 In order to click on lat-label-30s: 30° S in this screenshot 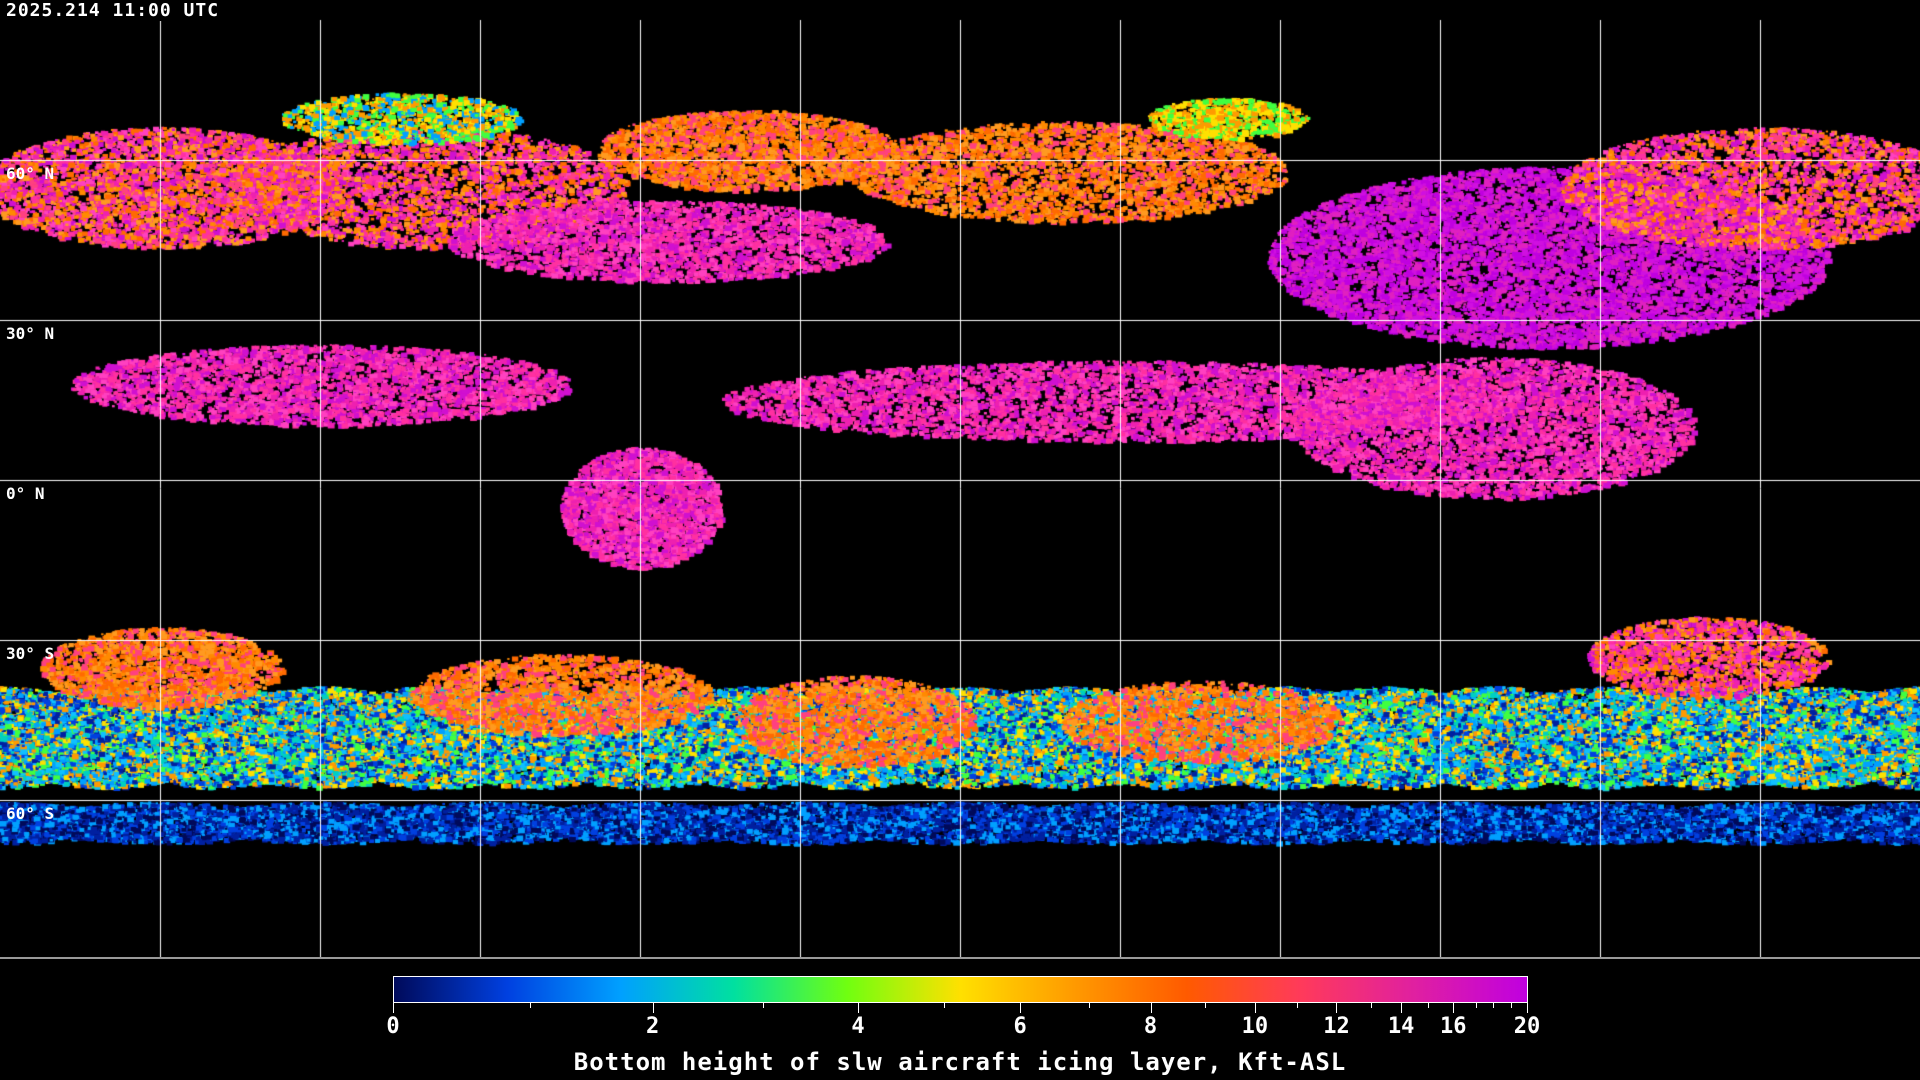, I will do `click(30, 653)`.